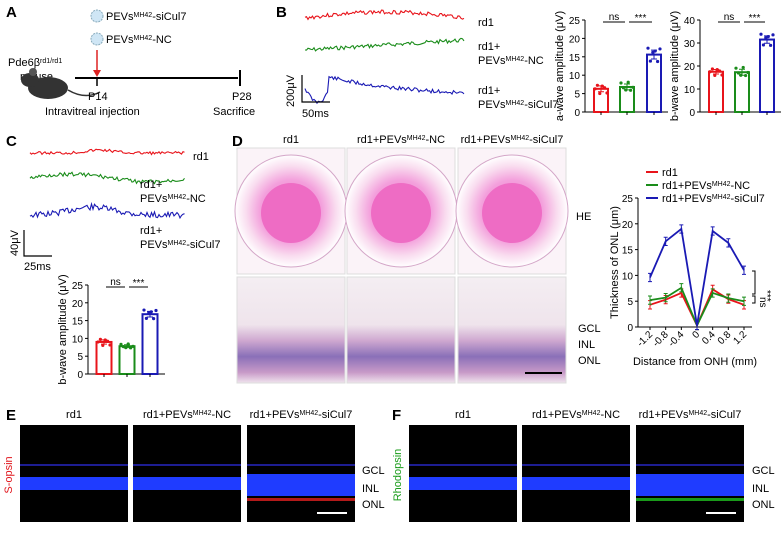 This screenshot has height=546, width=782. I want to click on x-tick-label: 0.8, so click(725, 338).